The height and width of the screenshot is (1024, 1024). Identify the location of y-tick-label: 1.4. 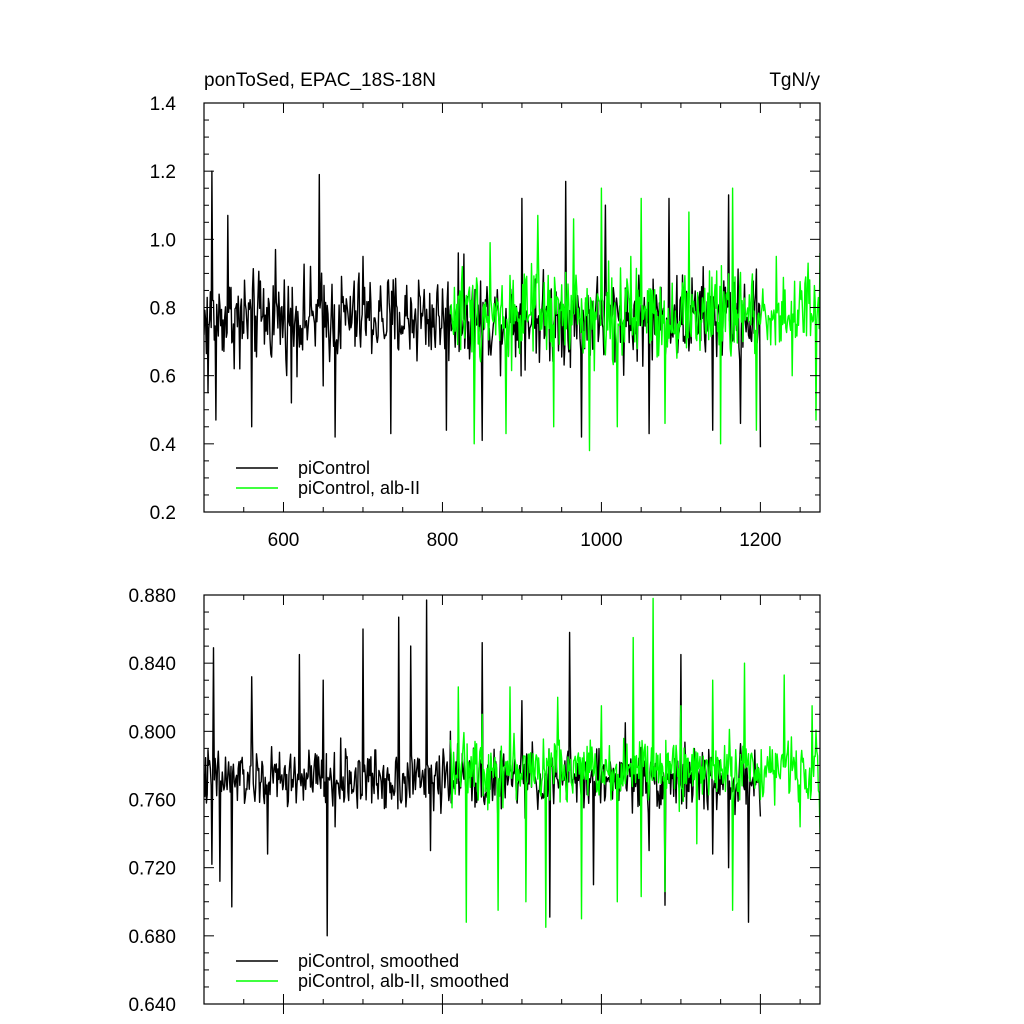
(163, 104).